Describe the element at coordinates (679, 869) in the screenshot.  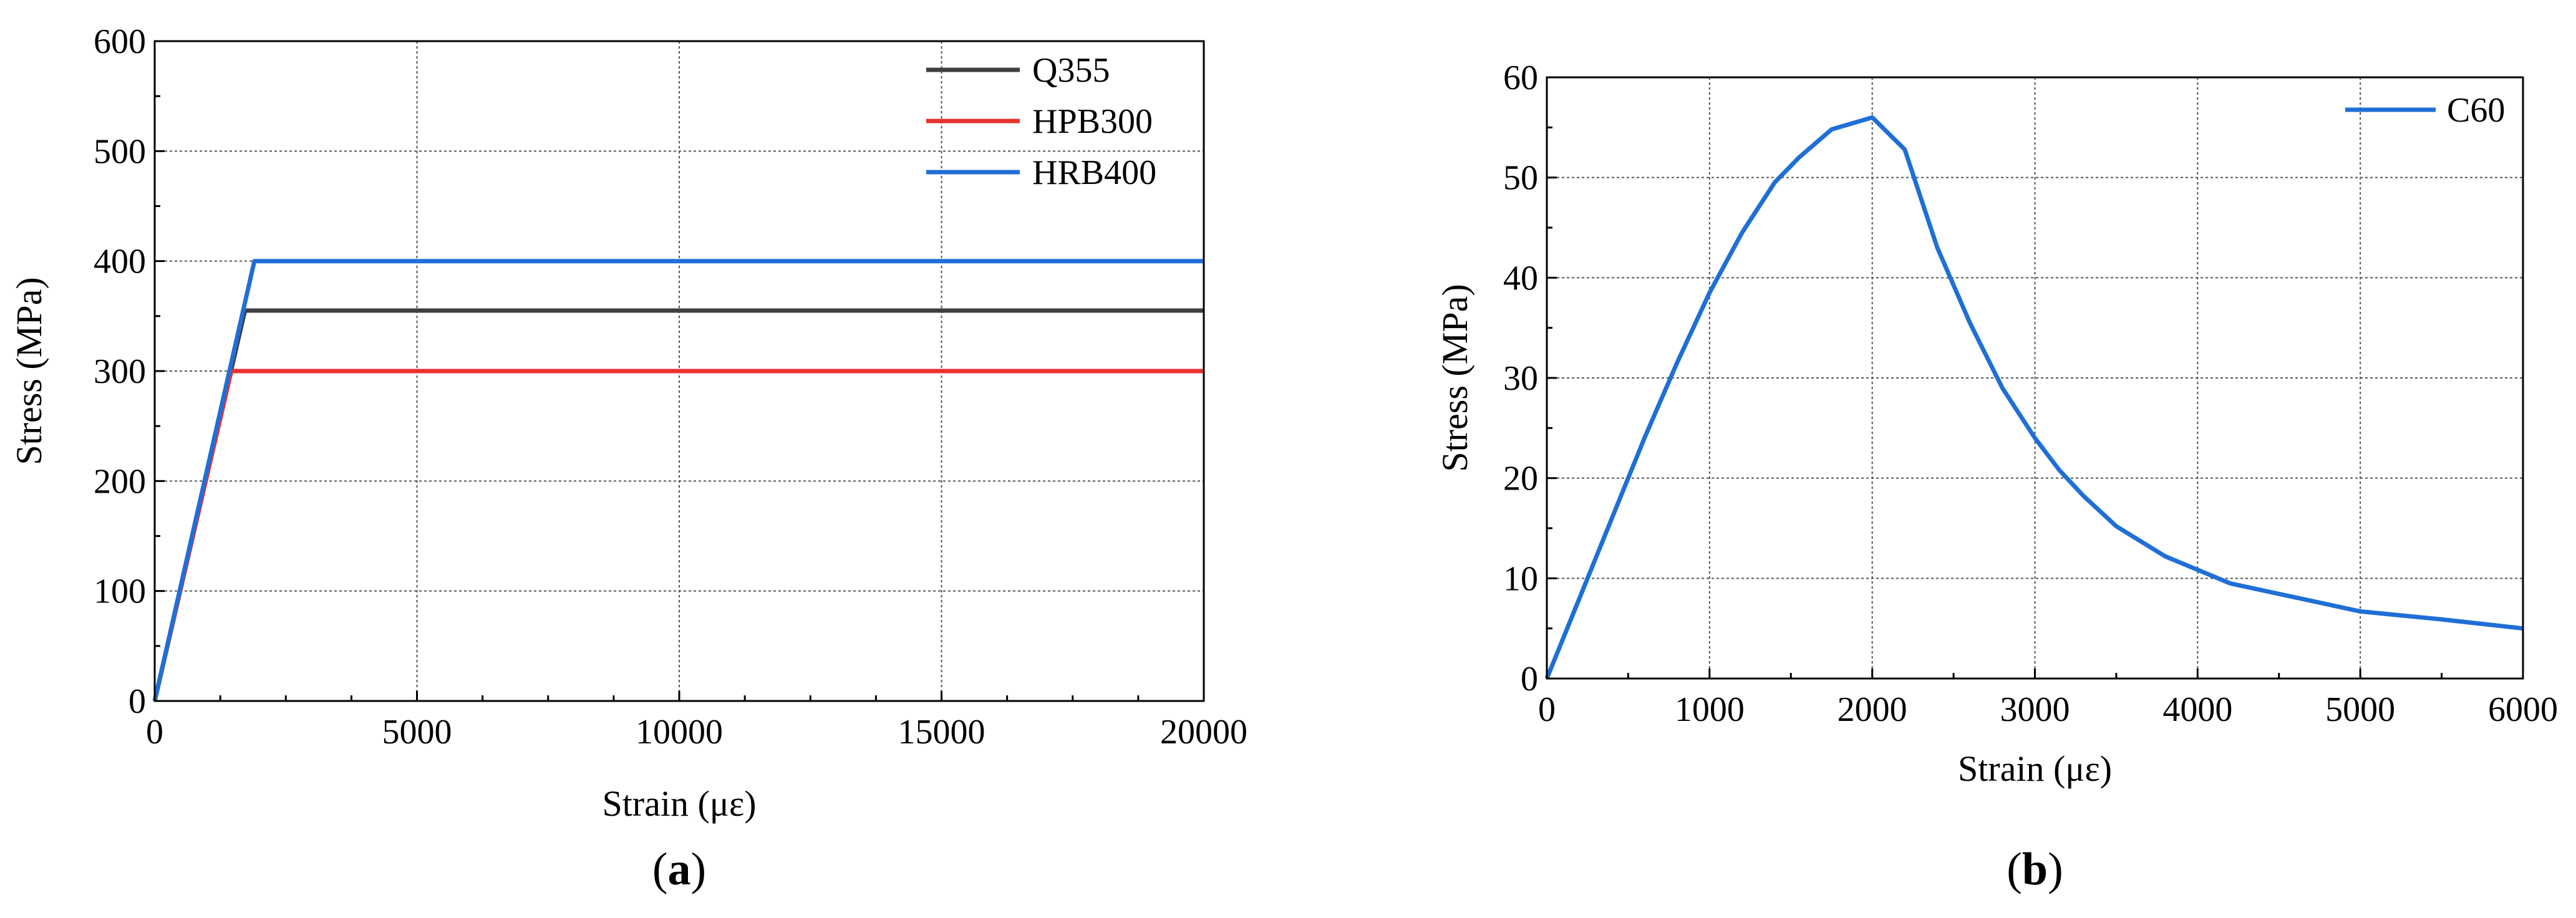
I see `panel-label: (a)` at that location.